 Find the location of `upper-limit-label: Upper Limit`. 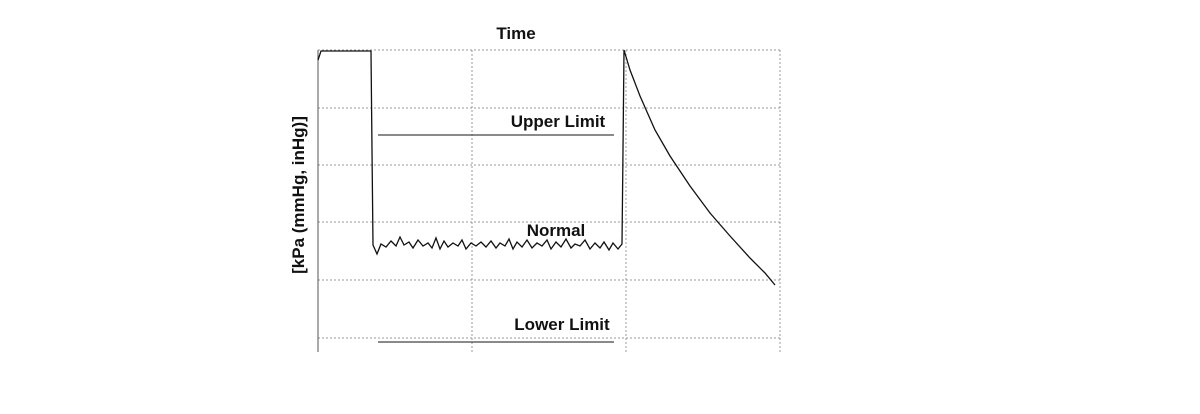

upper-limit-label: Upper Limit is located at coordinates (558, 121).